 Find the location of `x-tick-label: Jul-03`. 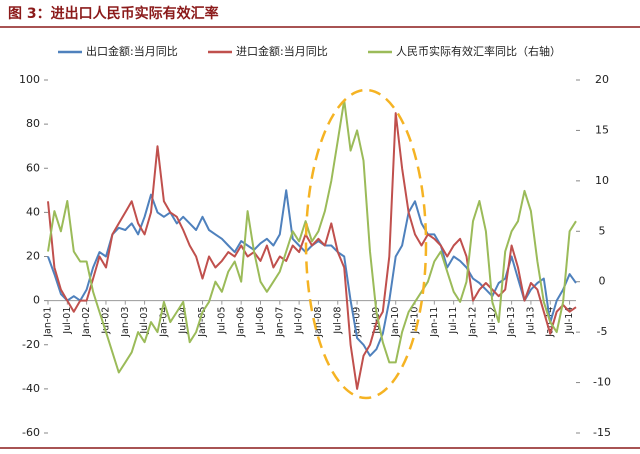

x-tick-label: Jul-03 is located at coordinates (144, 321).